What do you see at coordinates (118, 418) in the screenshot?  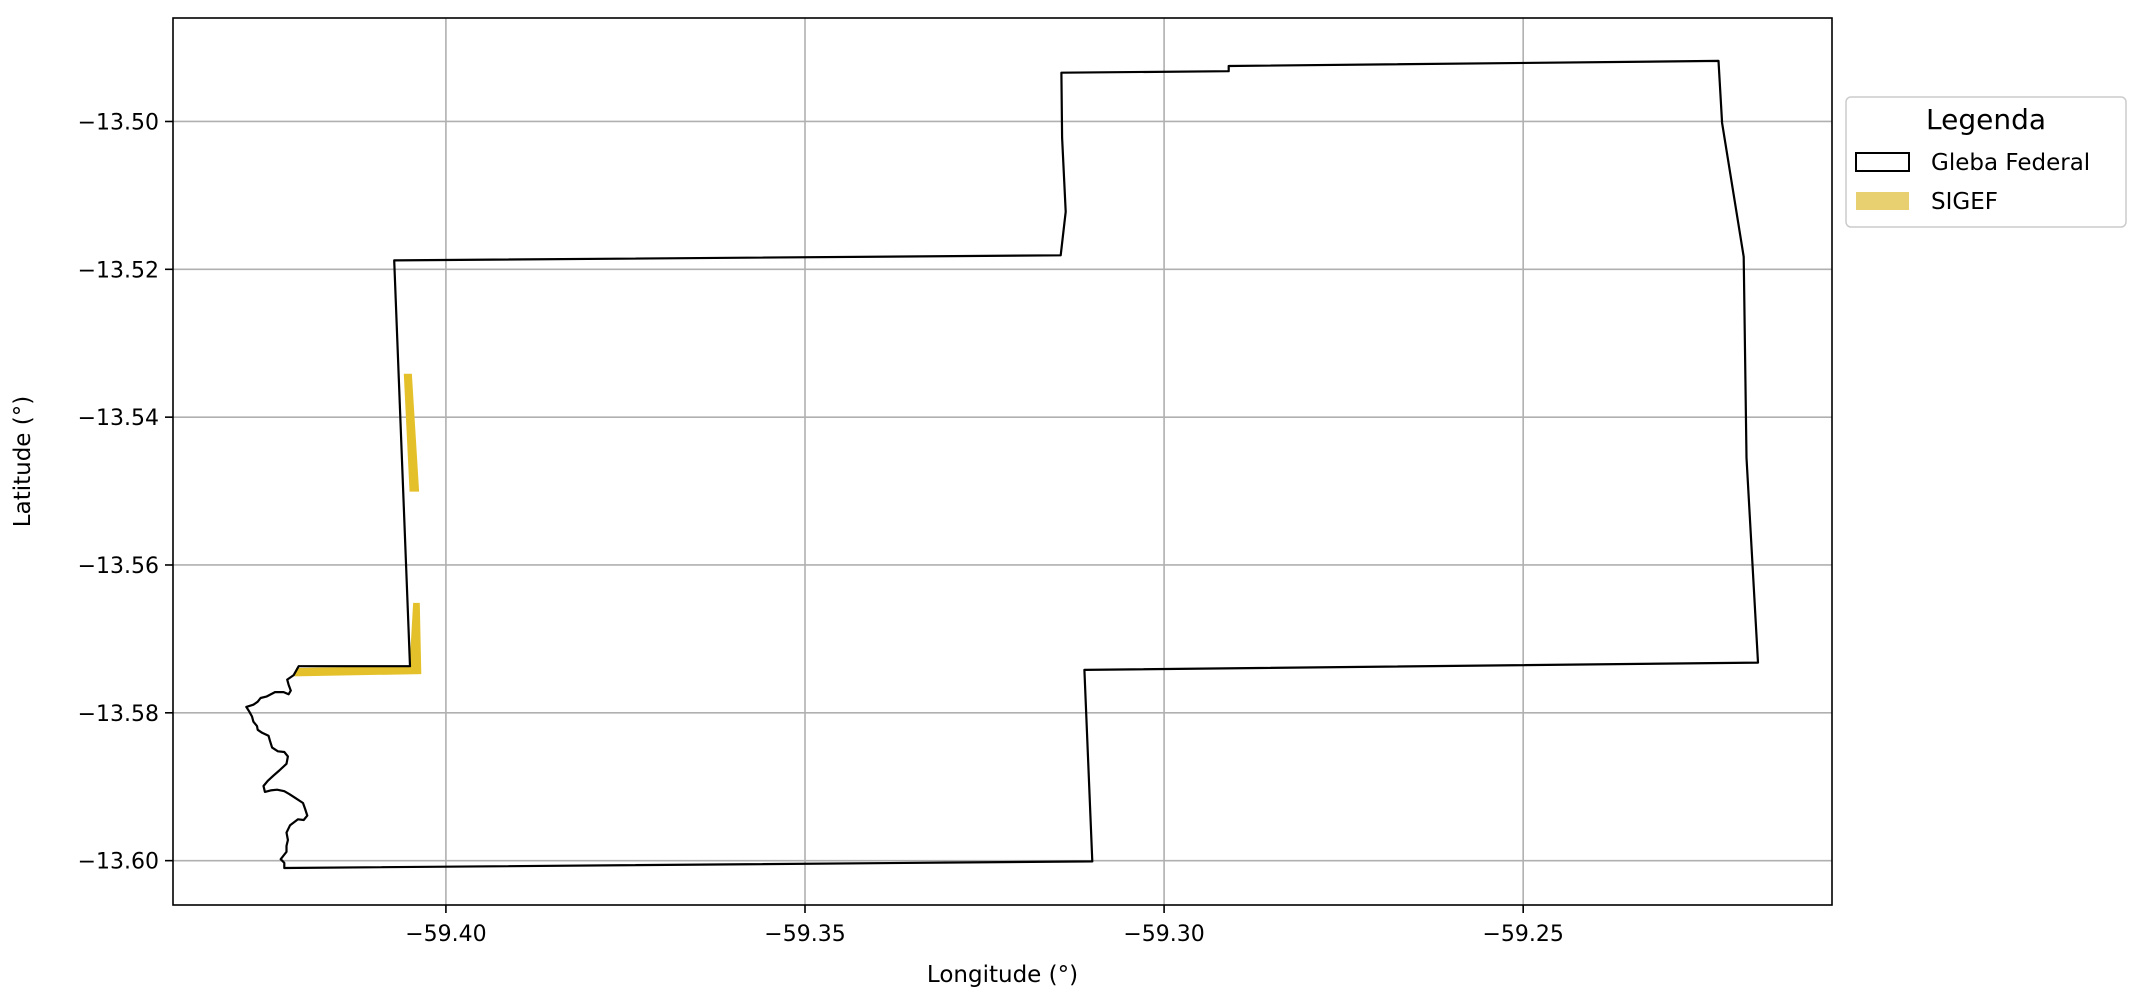 I see `y-tick-label: −13.54` at bounding box center [118, 418].